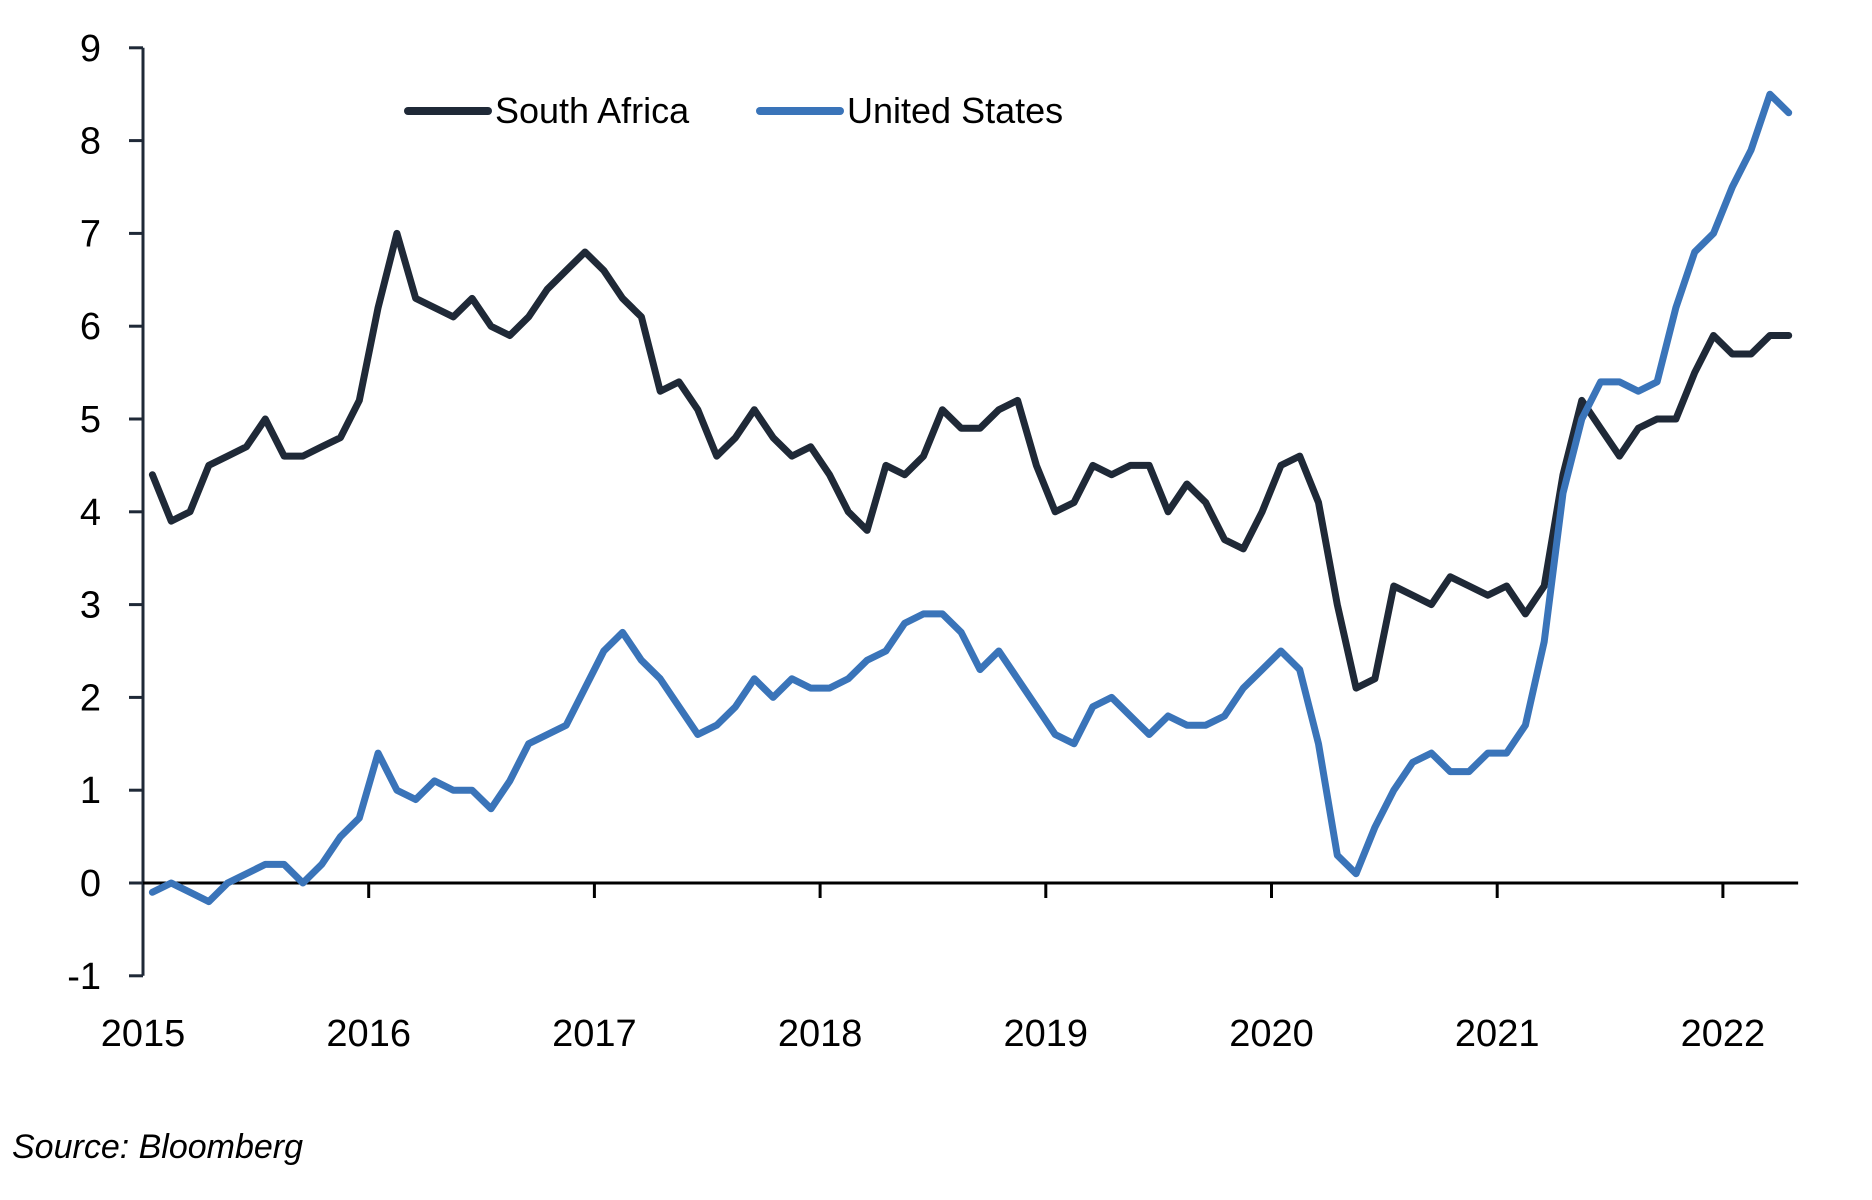  Describe the element at coordinates (1723, 1034) in the screenshot. I see `x-tick-label: 2022` at that location.